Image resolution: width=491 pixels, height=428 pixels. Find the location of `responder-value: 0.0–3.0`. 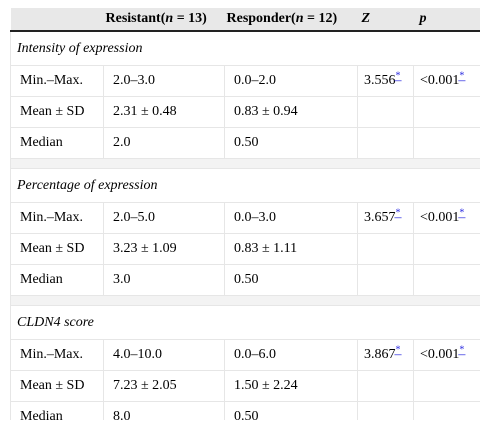

responder-value: 0.0–3.0 is located at coordinates (291, 218).